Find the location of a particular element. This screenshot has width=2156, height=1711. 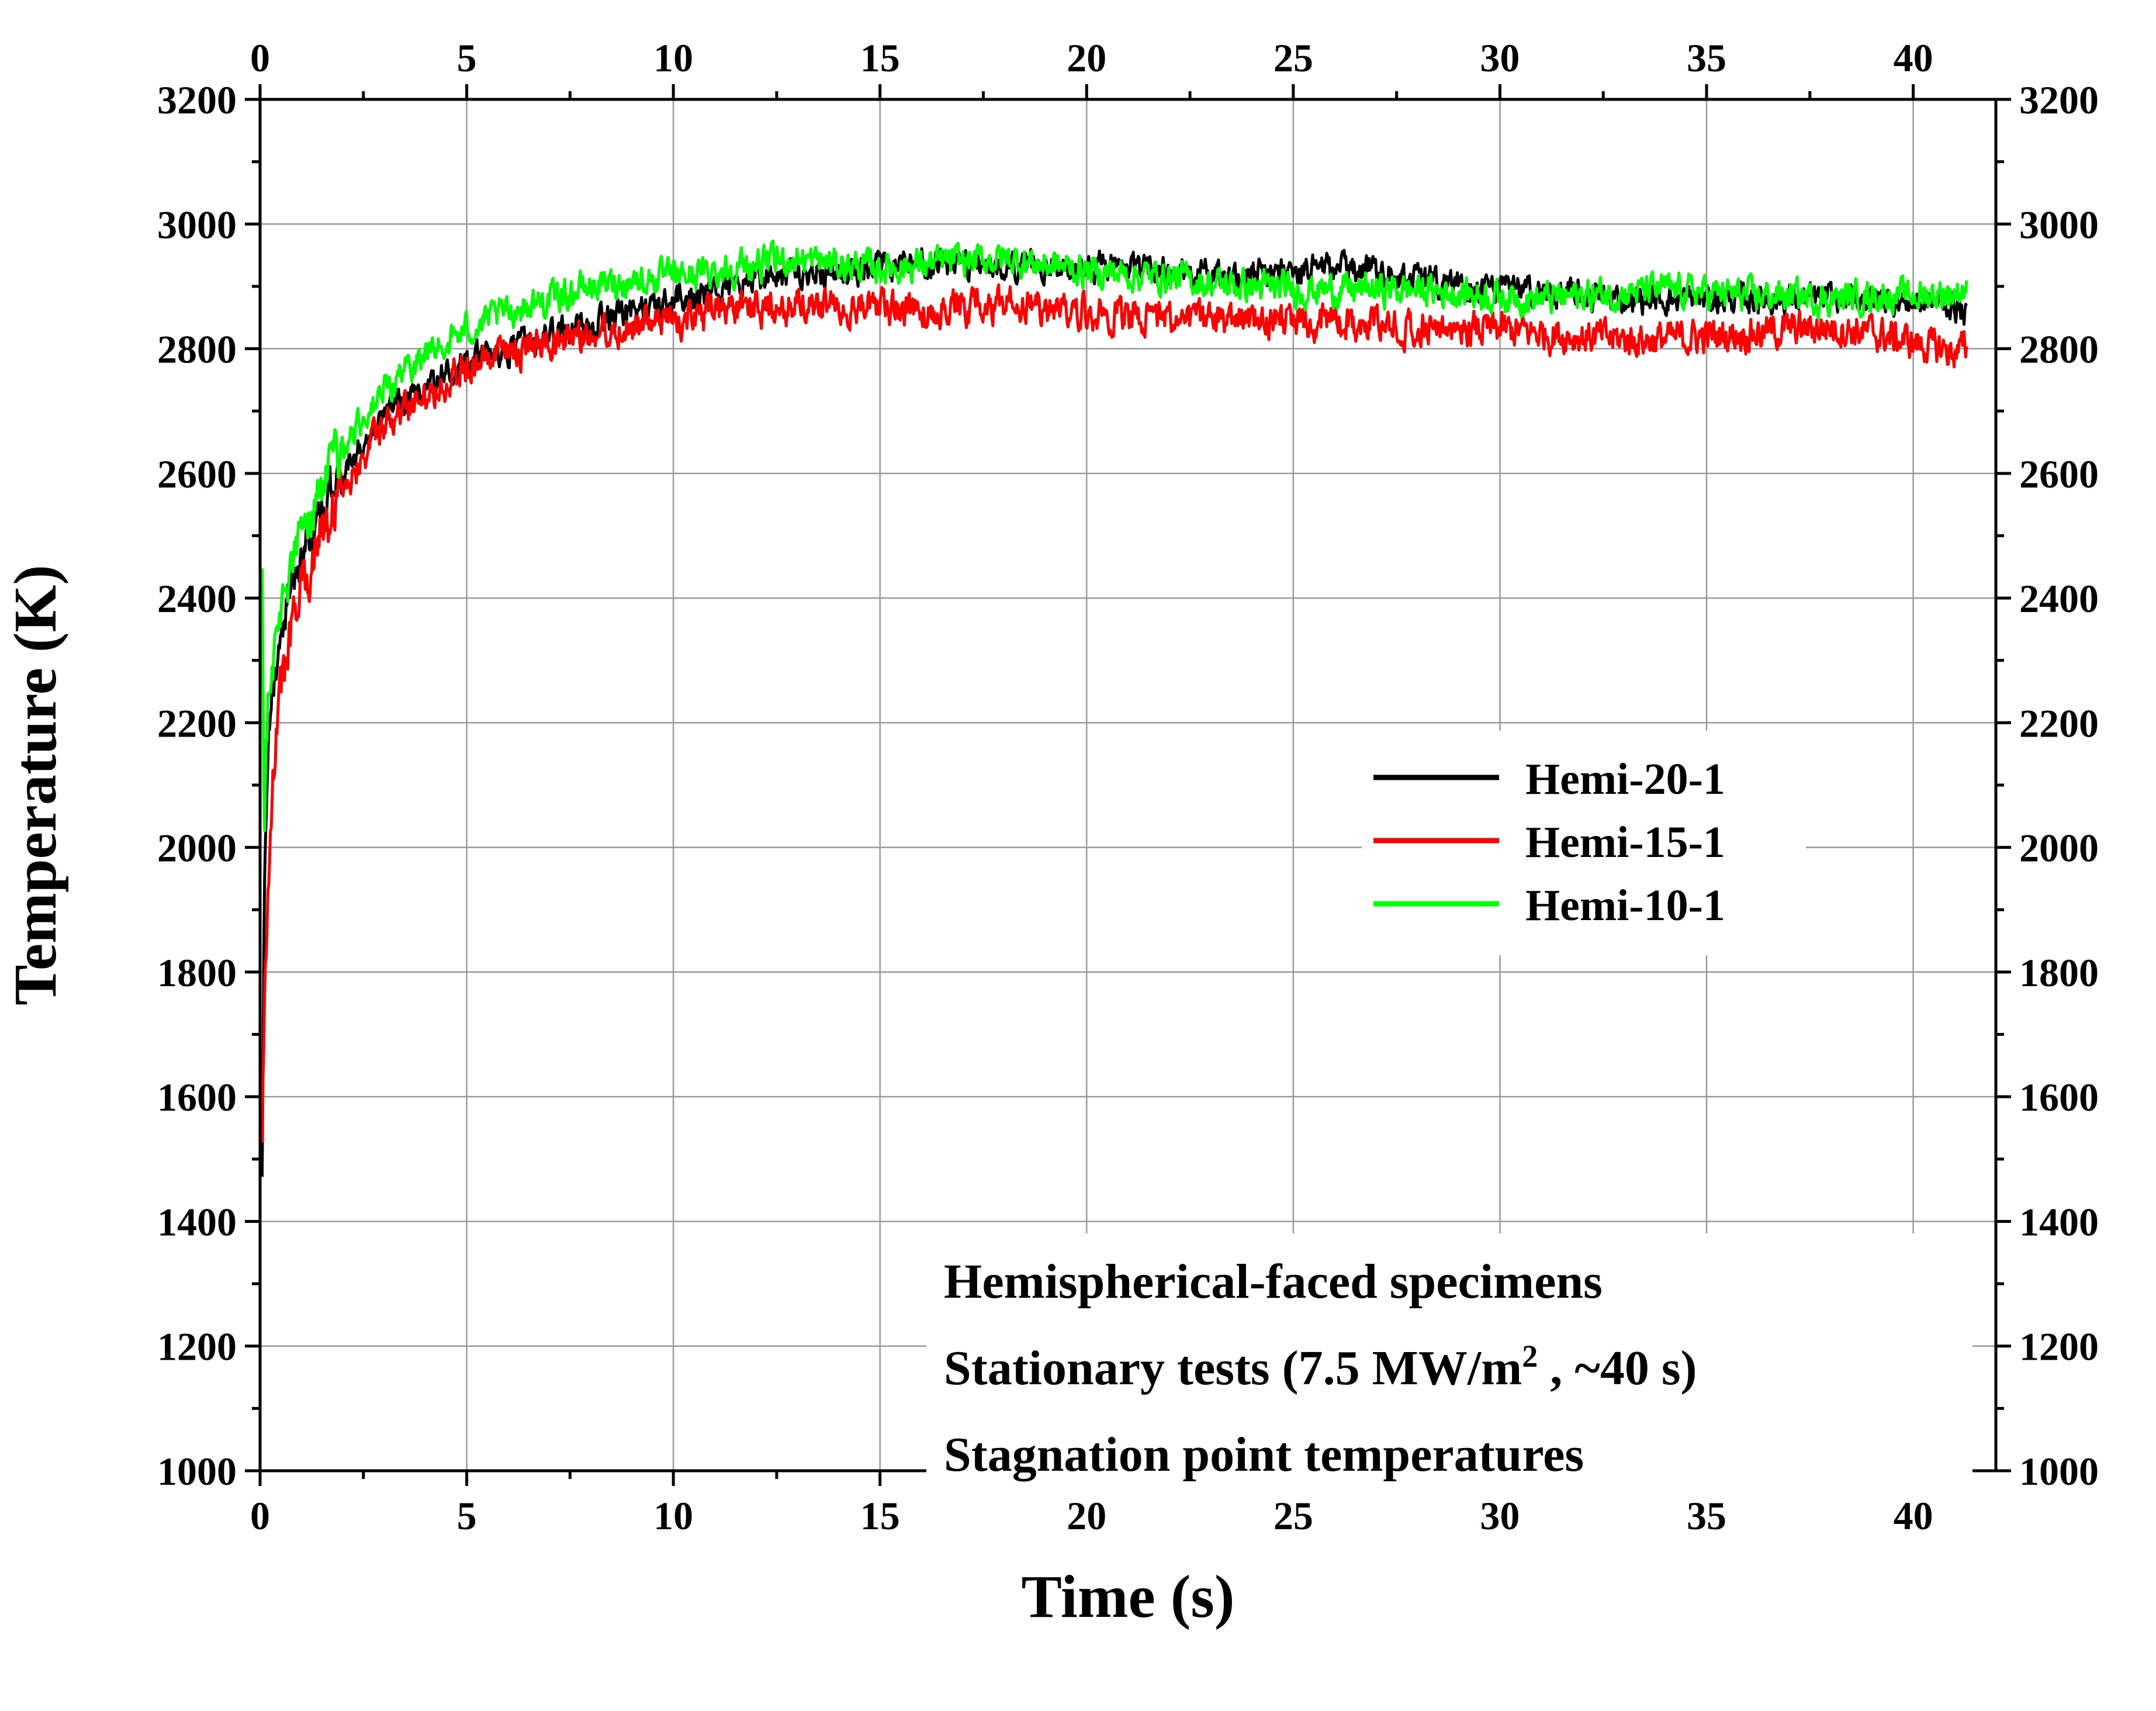

y-axis-label: Temperature (K) is located at coordinates (36, 785).